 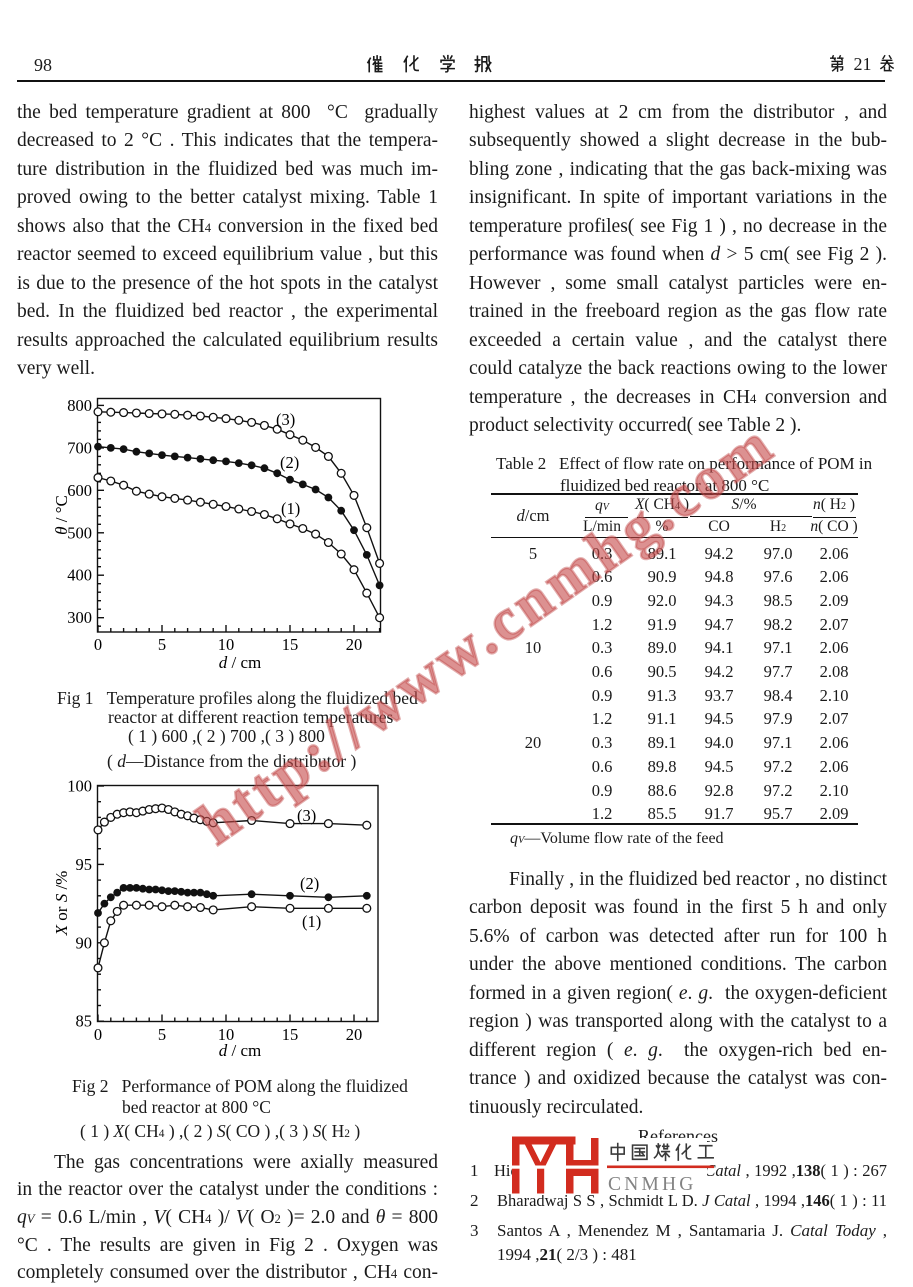 What do you see at coordinates (84, 864) in the screenshot?
I see `svg-text: 95` at bounding box center [84, 864].